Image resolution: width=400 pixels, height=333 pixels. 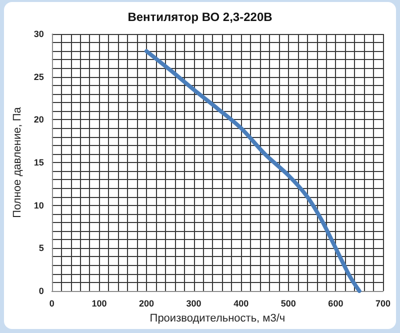 What do you see at coordinates (39, 34) in the screenshot?
I see `y-tick-label: 30` at bounding box center [39, 34].